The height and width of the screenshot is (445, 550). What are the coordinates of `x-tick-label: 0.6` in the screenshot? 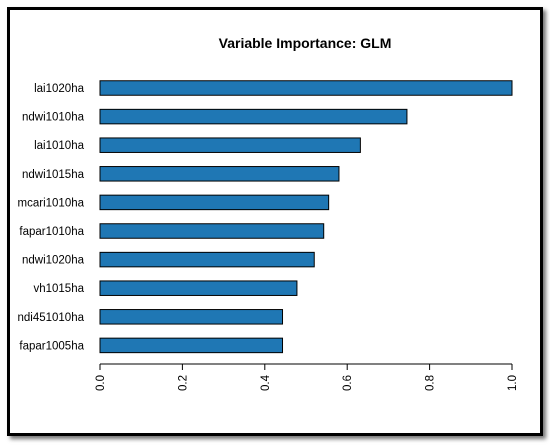 It's located at (348, 383).